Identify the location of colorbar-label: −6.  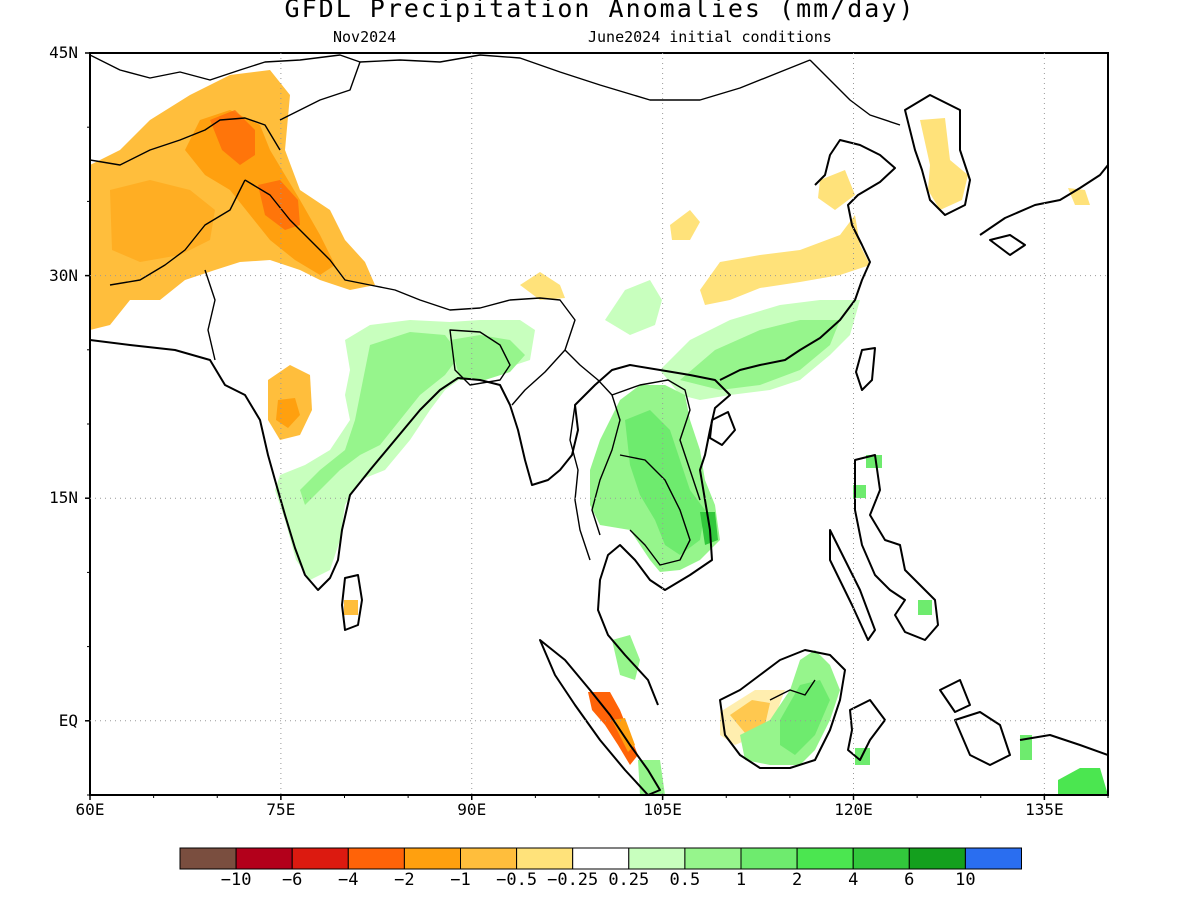
(292, 880).